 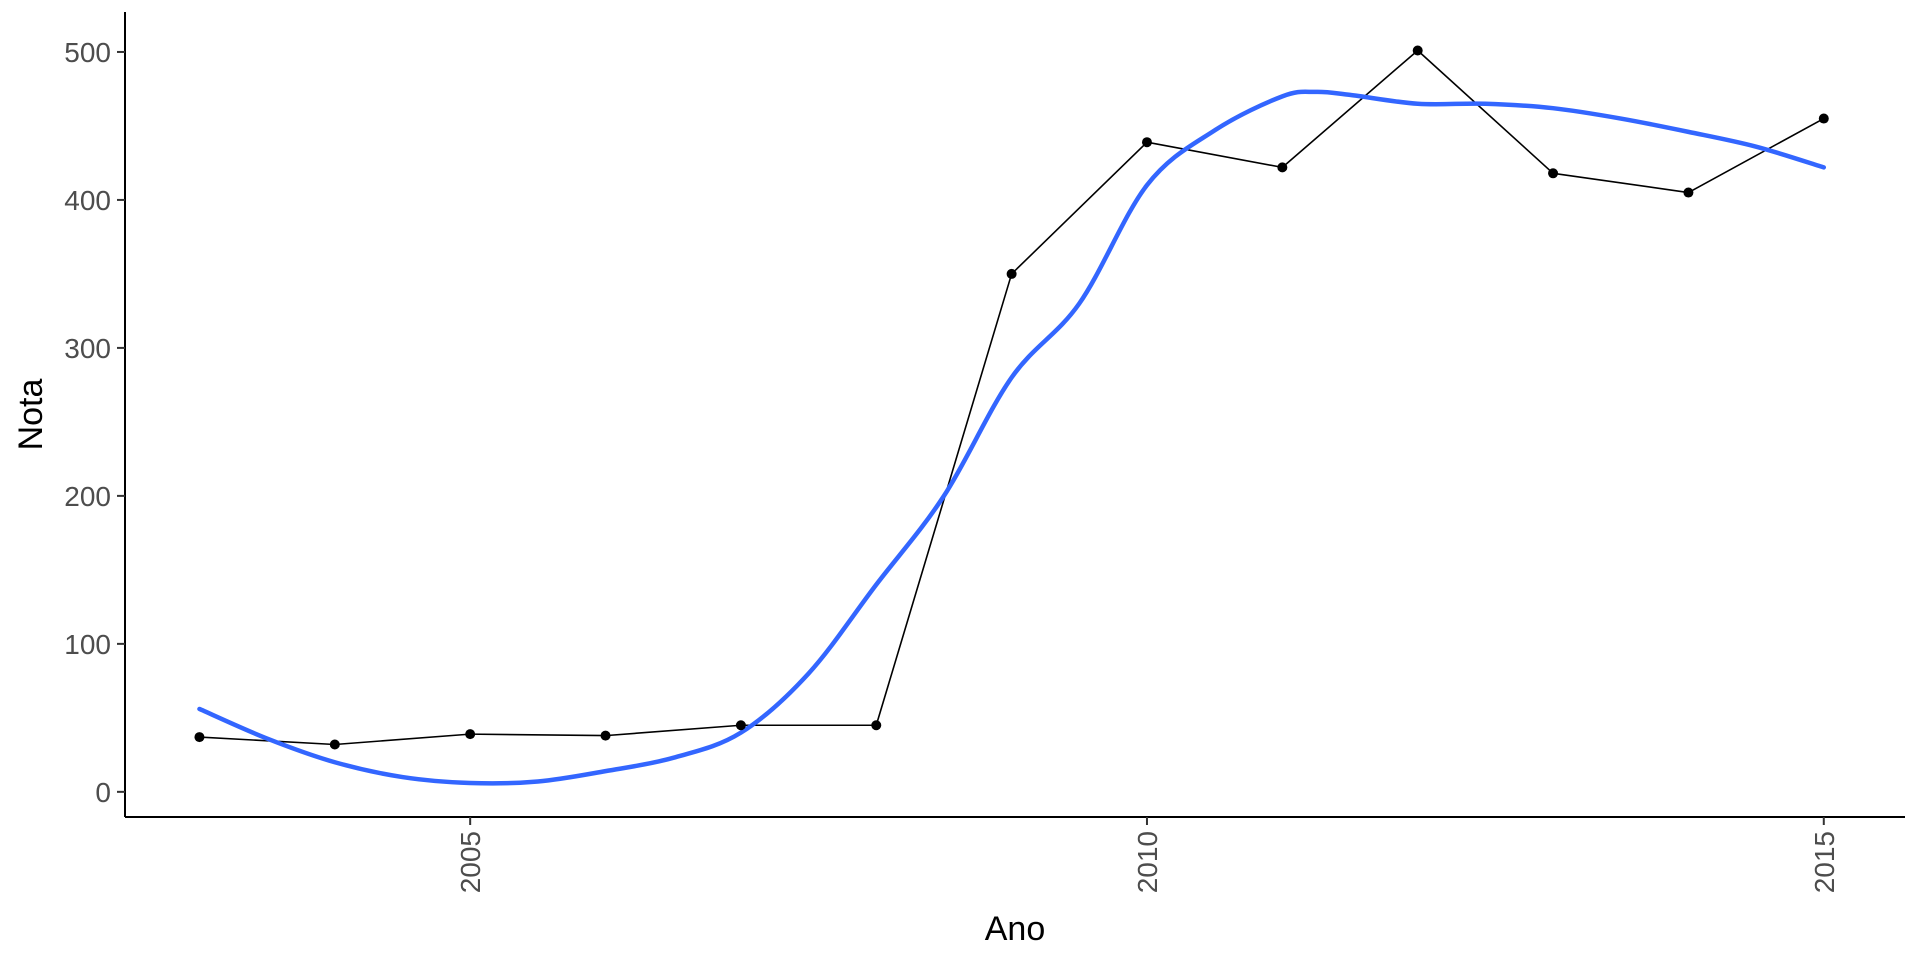 What do you see at coordinates (1015, 929) in the screenshot?
I see `x-axis-title: Ano` at bounding box center [1015, 929].